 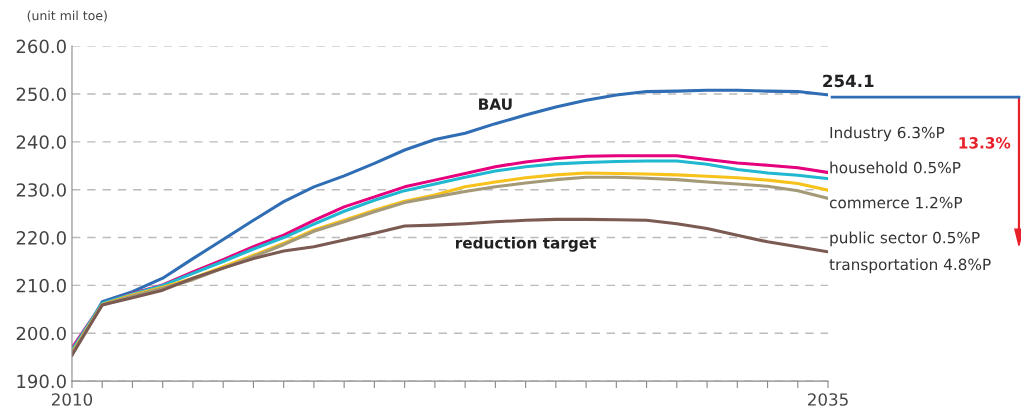 What do you see at coordinates (41, 46) in the screenshot?
I see `y-tick-label: 260.0` at bounding box center [41, 46].